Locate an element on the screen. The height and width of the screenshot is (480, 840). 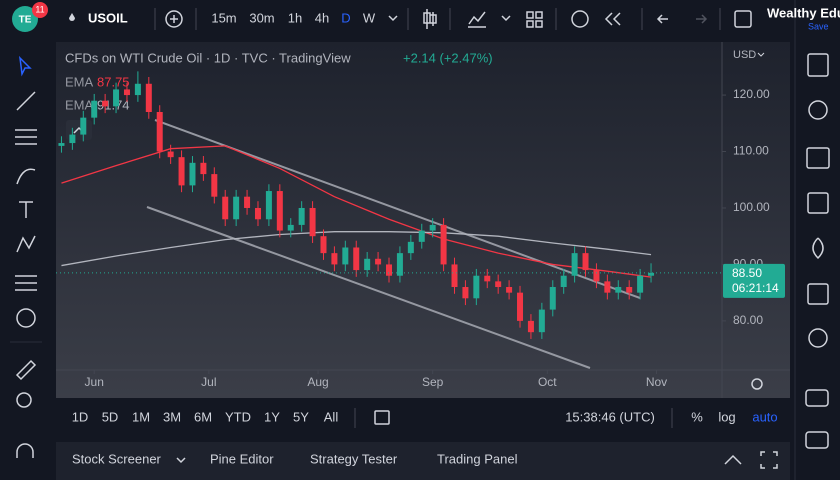
bottom-panel is located at coordinates (423, 461).